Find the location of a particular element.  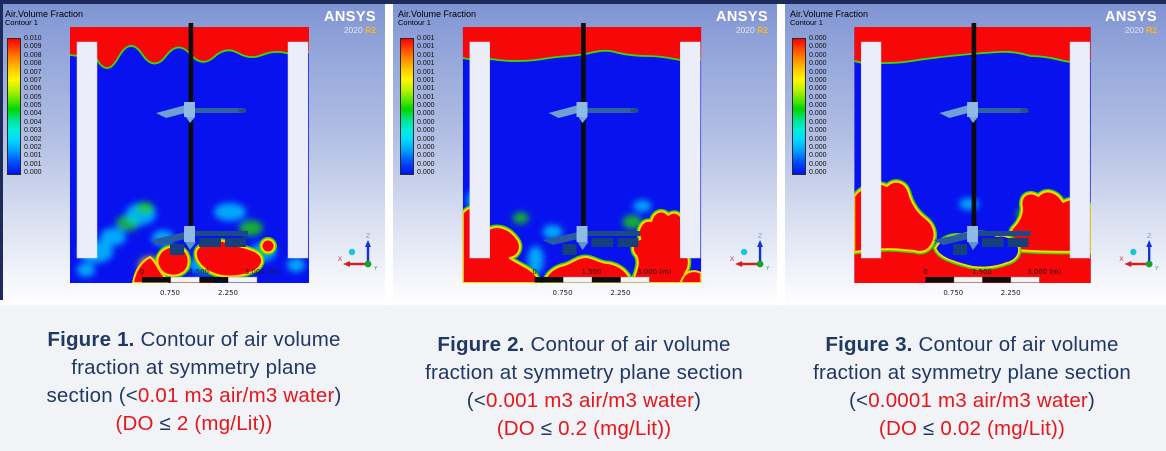

caption-line: (<0.001 m3 air/m3 water) is located at coordinates (584, 401).